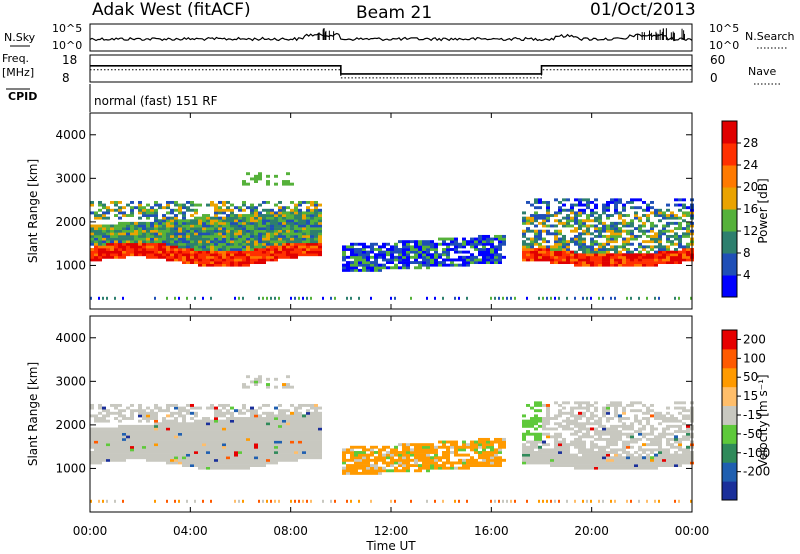 This screenshot has height=554, width=800. Describe the element at coordinates (770, 36) in the screenshot. I see `nsearch-label: N.Search` at that location.